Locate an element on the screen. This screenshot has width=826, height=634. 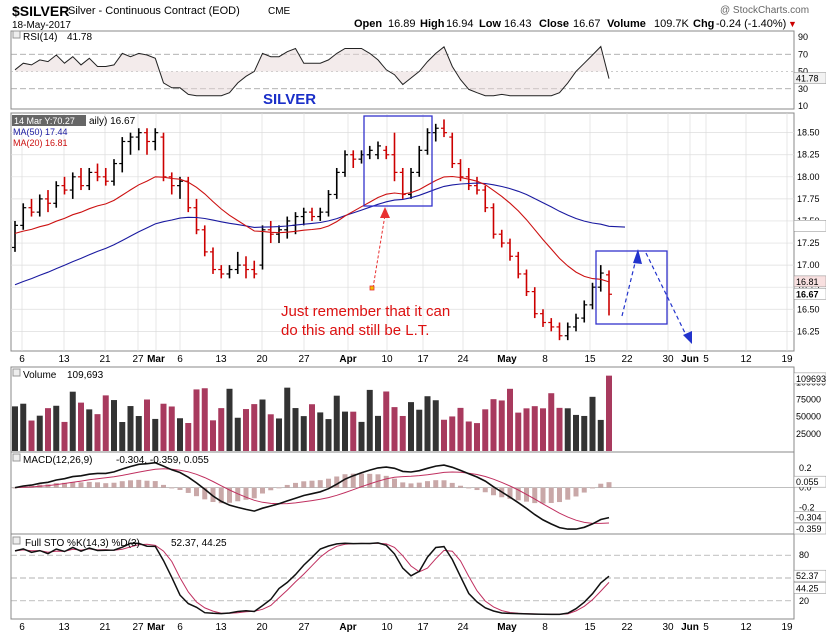
volume-current-tag: 109693 is located at coordinates (811, 379).